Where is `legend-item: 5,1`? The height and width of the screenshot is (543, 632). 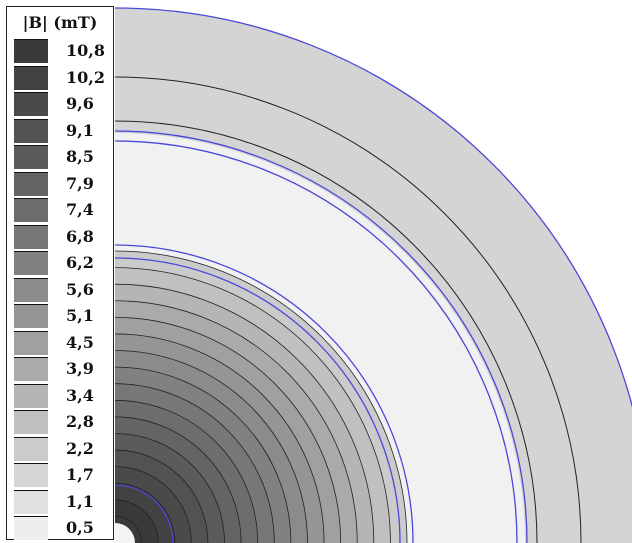 legend-item: 5,1 is located at coordinates (64, 316).